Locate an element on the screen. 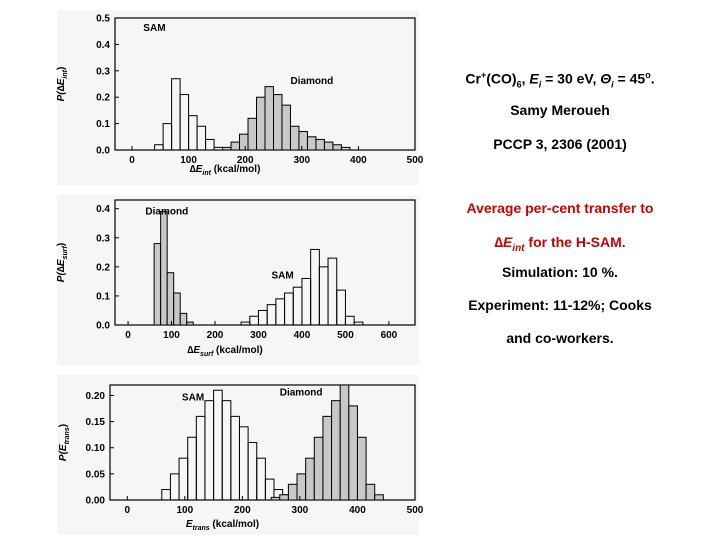 This screenshot has height=540, width=720. chart2-x-tick-2: 200 is located at coordinates (215, 335).